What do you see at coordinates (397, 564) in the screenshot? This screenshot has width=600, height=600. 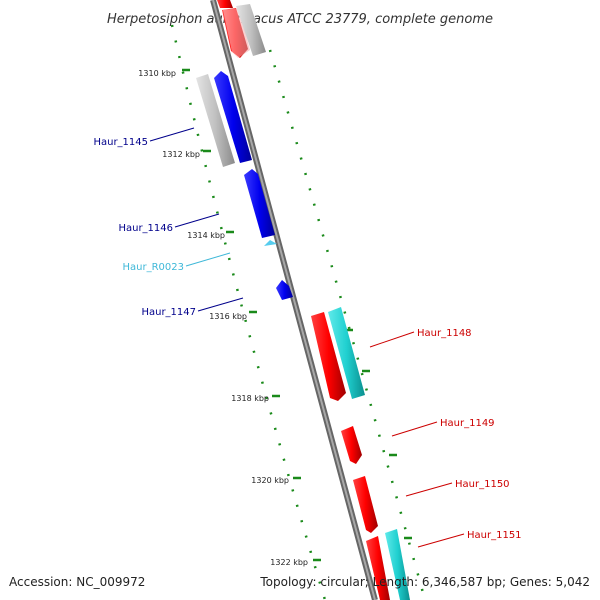 I see `gene-haur-1151-cyan` at bounding box center [397, 564].